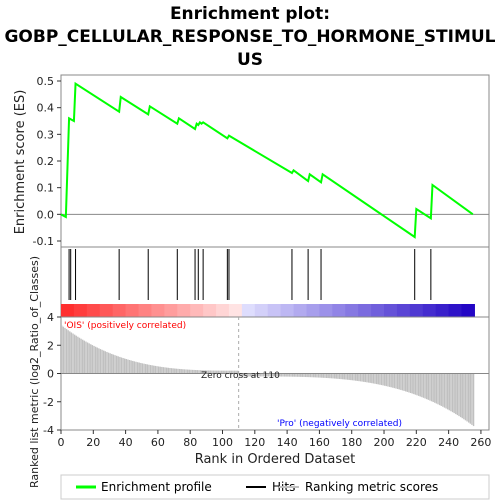 The width and height of the screenshot is (500, 500). Describe the element at coordinates (250, 60) in the screenshot. I see `chart-title-line-3: US` at that location.